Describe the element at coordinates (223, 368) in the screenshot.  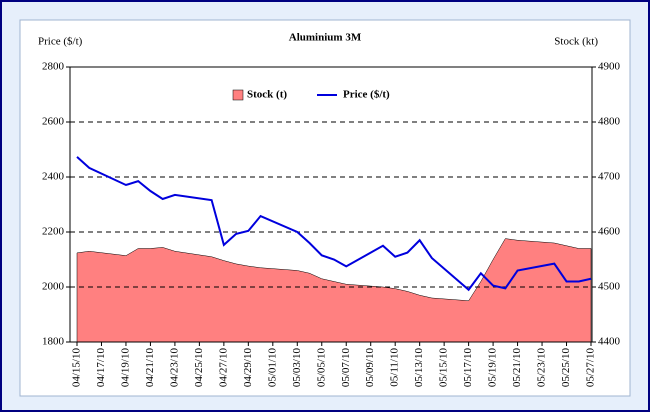
I see `x-tick-label: 04/27/10` at that location.